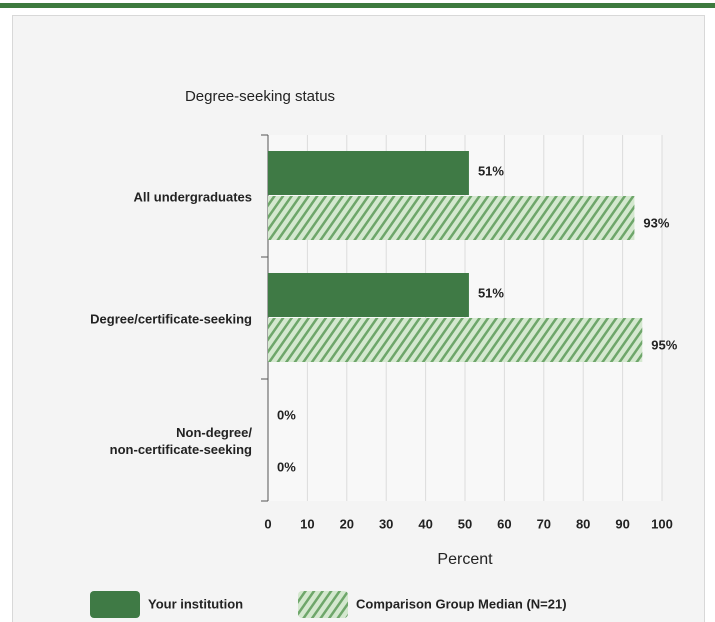  I want to click on x-axis-label: Percent, so click(465, 559).